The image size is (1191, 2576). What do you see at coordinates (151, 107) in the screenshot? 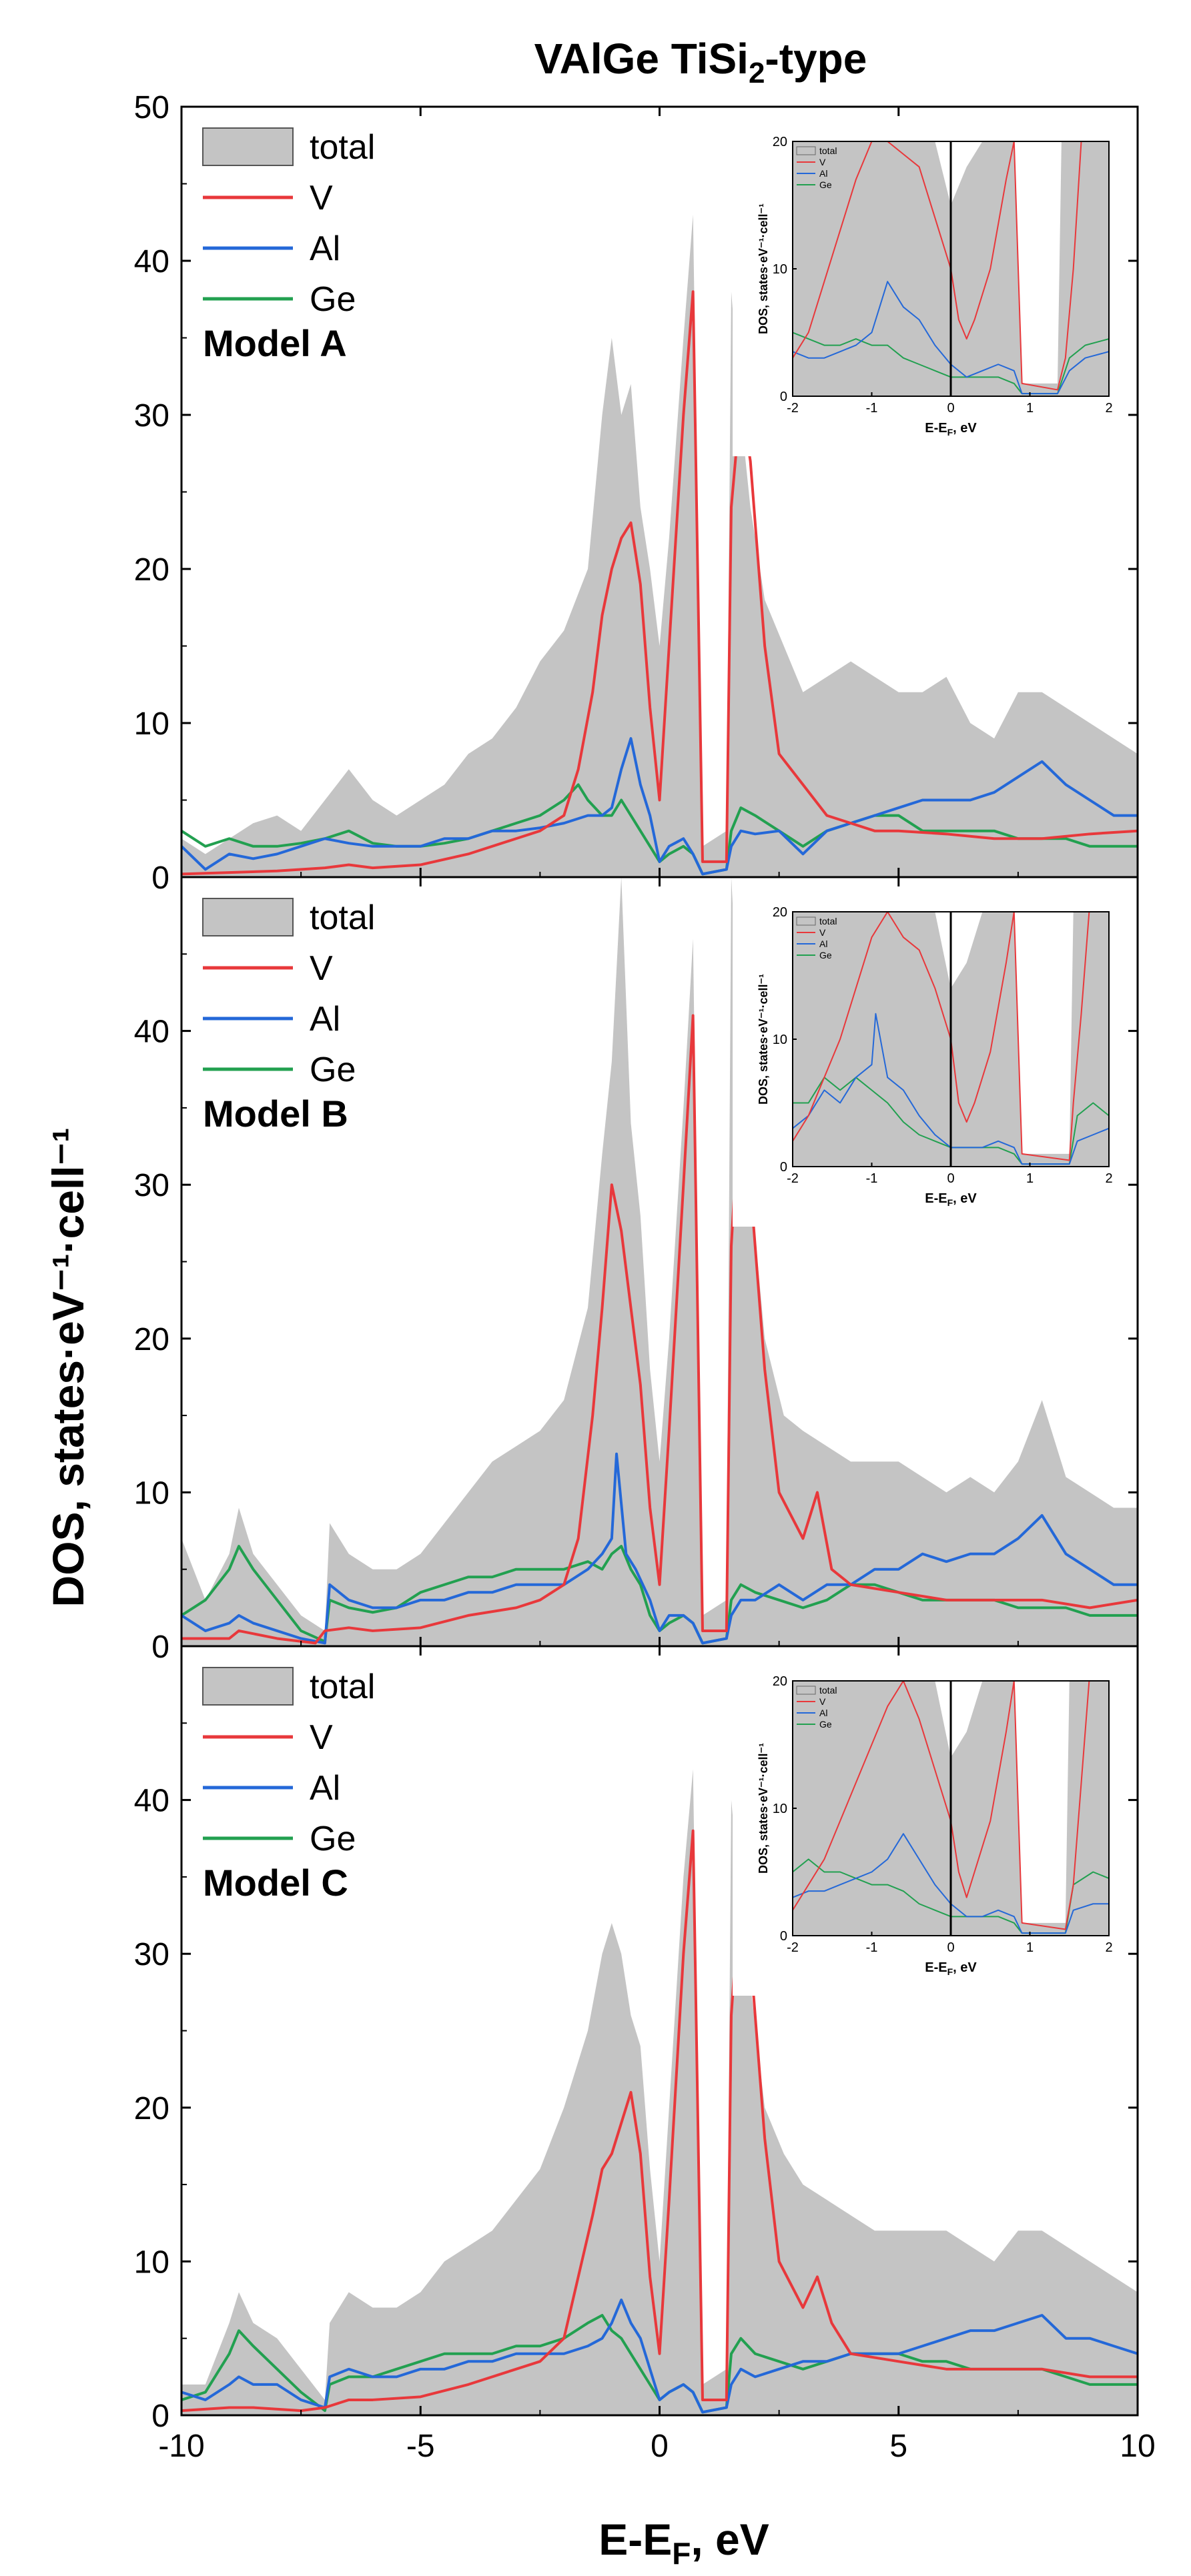
I see `y-tick-label-50: 50` at bounding box center [151, 107].